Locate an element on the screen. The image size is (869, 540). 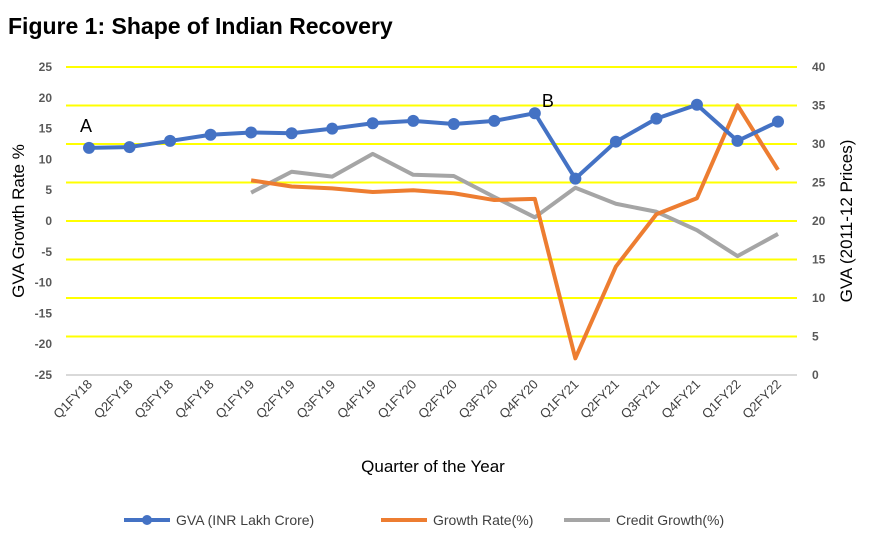
y-axis-right-title: GVA (2011-12 Prices) is located at coordinates (846, 221).